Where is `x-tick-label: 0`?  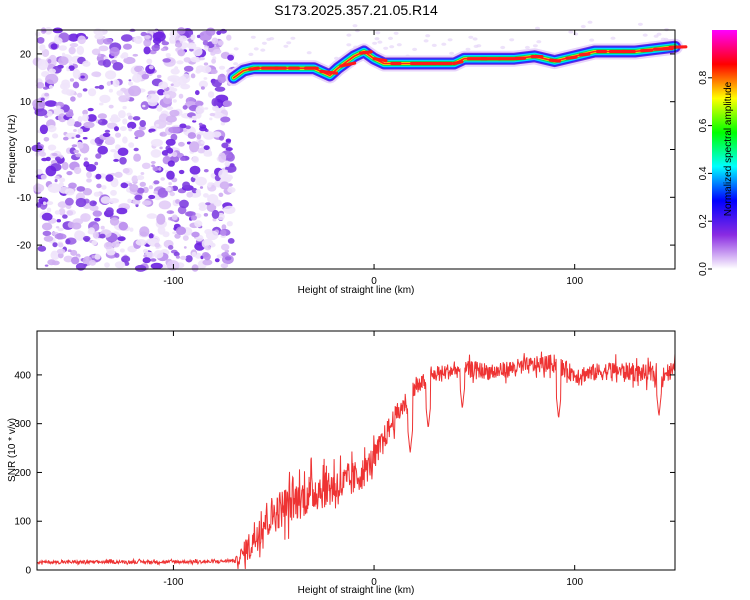 x-tick-label: 0 is located at coordinates (374, 281).